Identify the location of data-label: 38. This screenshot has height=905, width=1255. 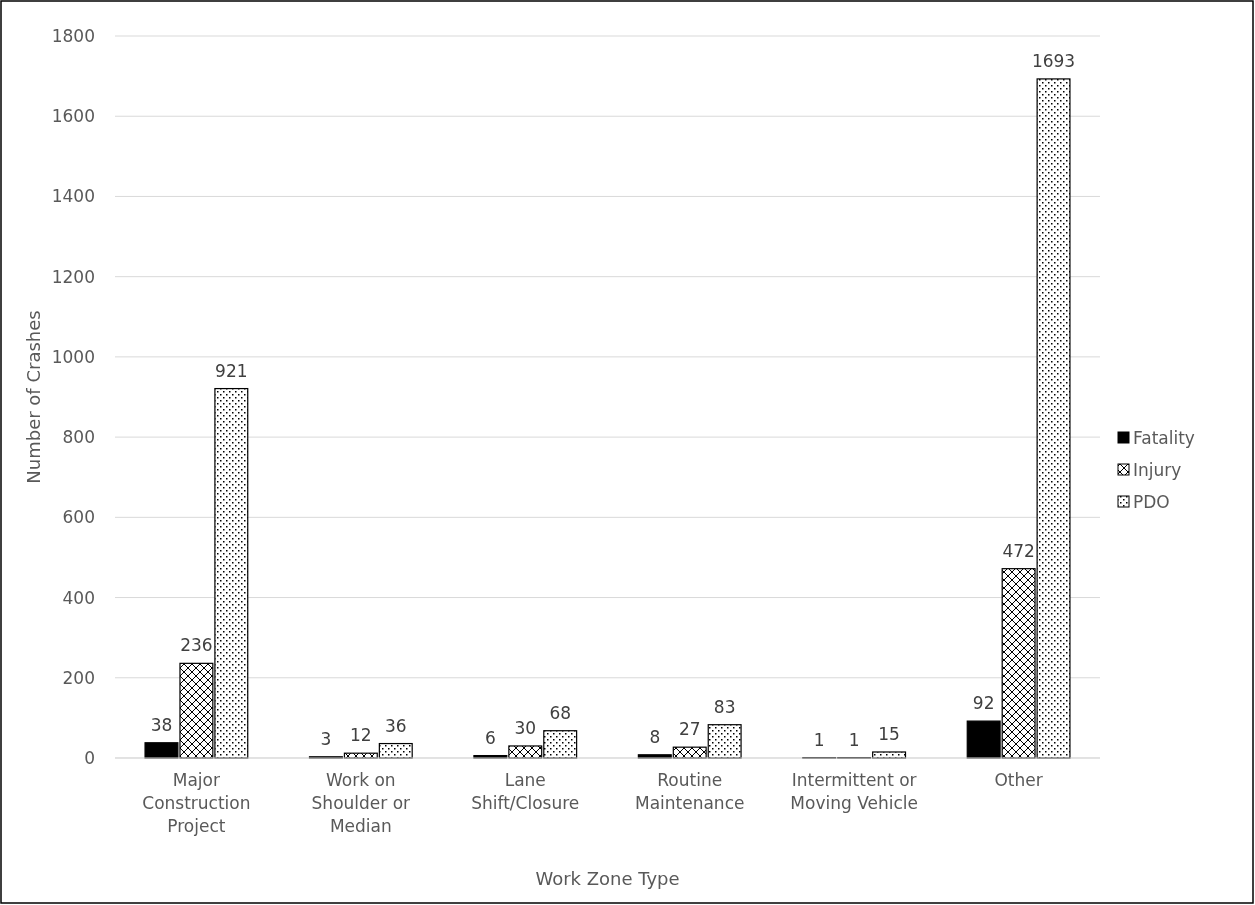
(161, 724).